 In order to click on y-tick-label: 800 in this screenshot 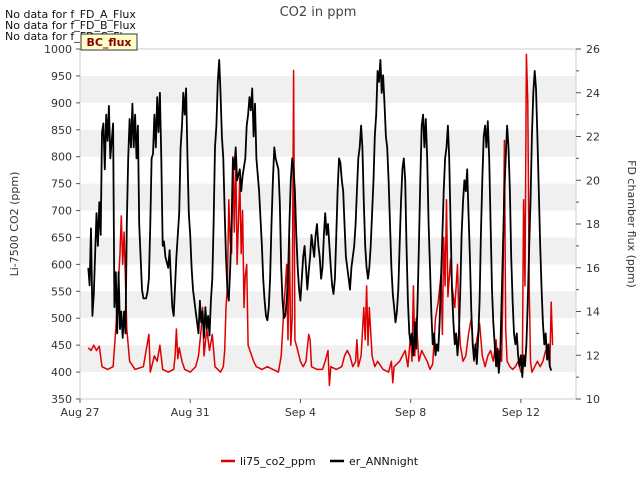, I will do `click(61, 157)`.